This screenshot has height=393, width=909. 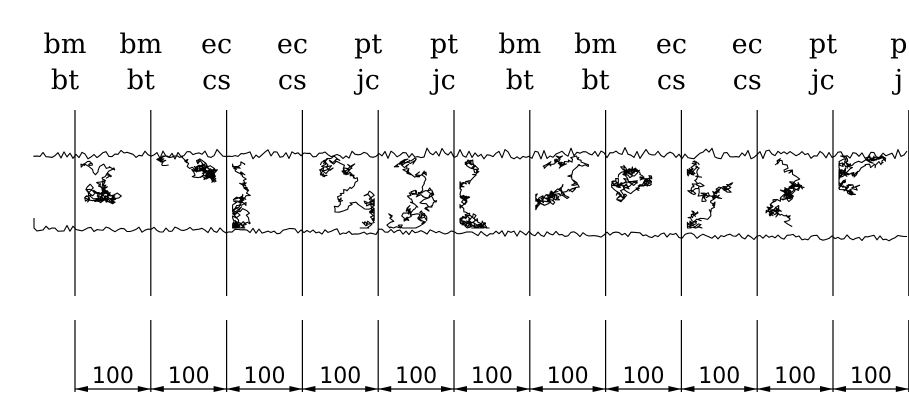 What do you see at coordinates (898, 44) in the screenshot?
I see `column-label-top: p` at bounding box center [898, 44].